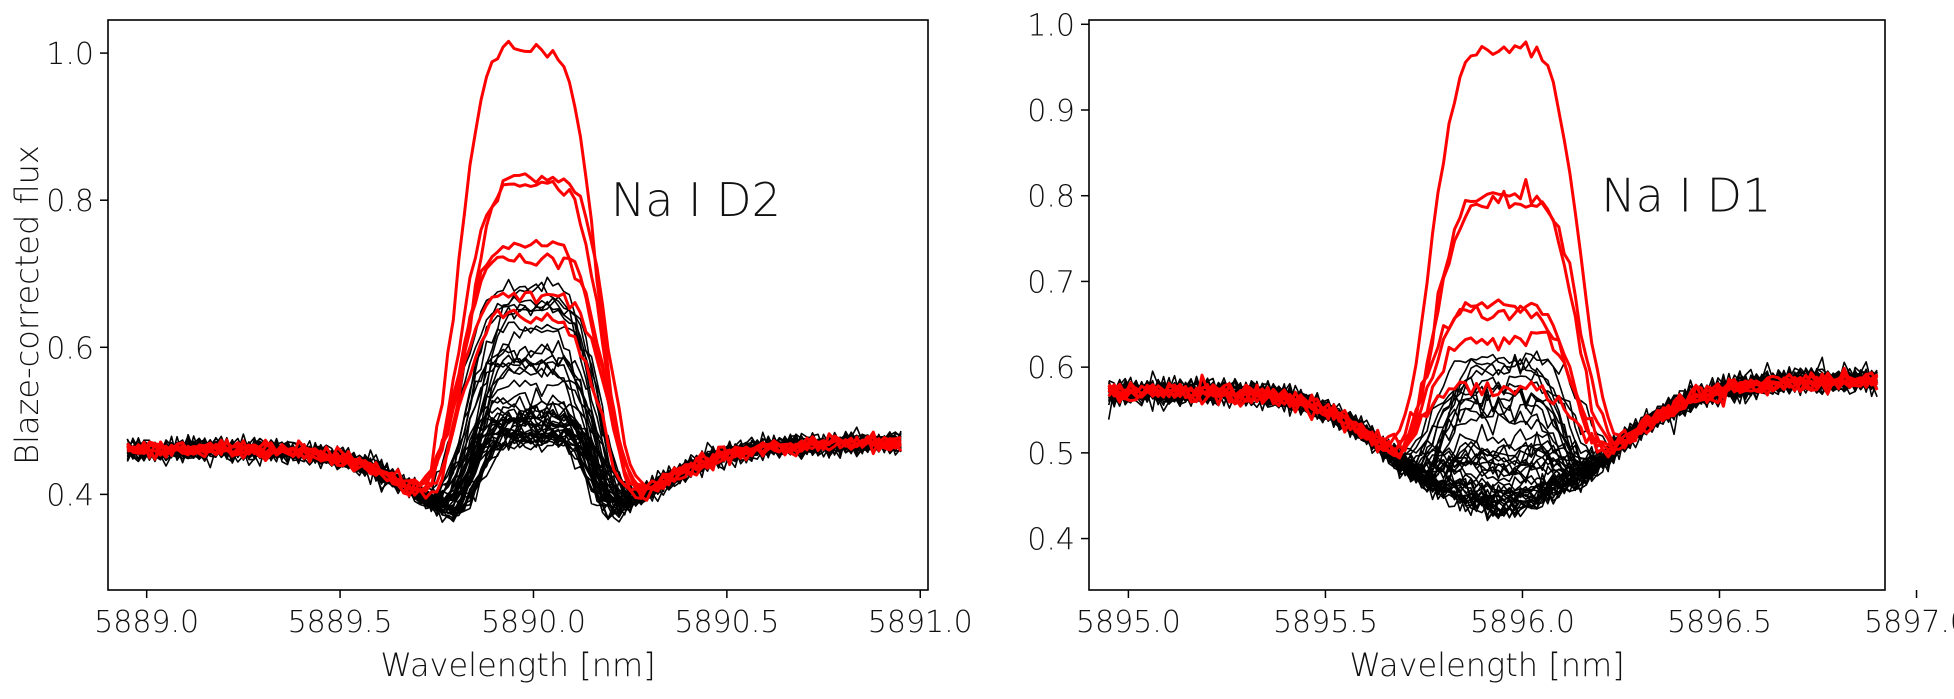  Describe the element at coordinates (1325, 622) in the screenshot. I see `x-tick-label: 5895.5` at that location.